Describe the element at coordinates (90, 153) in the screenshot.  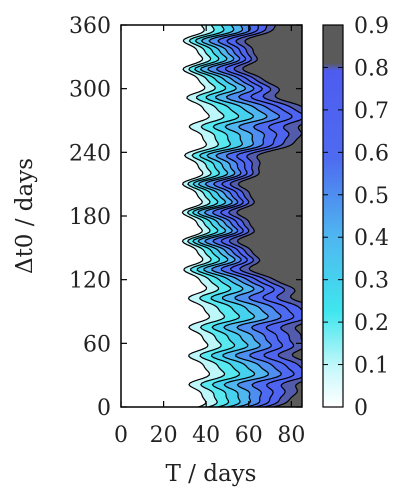
I see `y-tick-label: 240` at that location.